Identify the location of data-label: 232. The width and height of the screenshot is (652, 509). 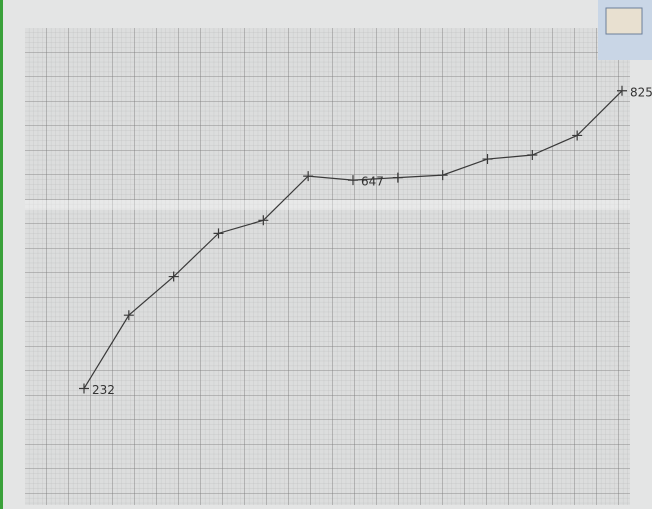
(103, 390).